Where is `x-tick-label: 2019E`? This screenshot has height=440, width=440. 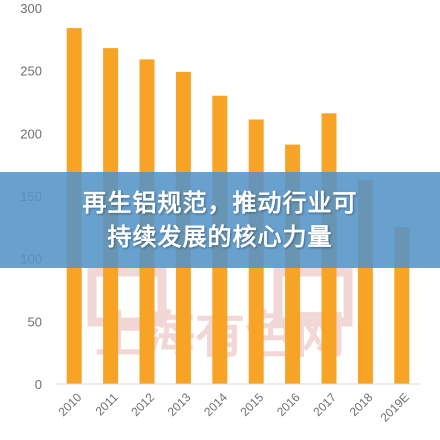
x-tick-label: 2019E is located at coordinates (394, 407).